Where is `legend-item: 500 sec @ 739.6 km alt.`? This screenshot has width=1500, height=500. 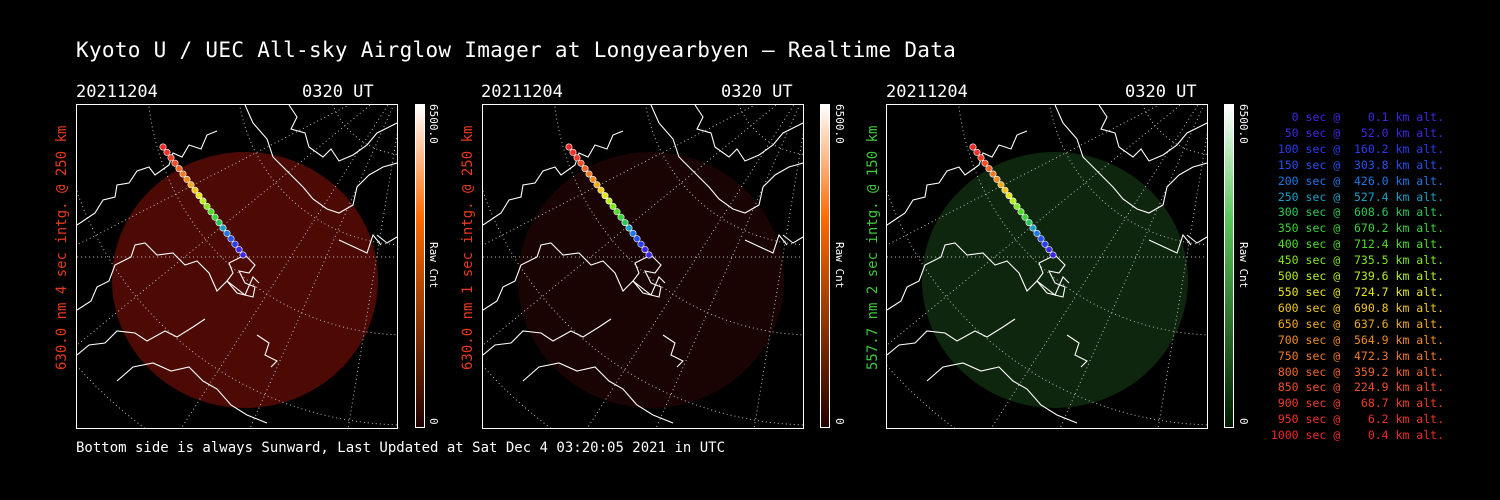
legend-item: 500 sec @ 739.6 km alt. is located at coordinates (1357, 276).